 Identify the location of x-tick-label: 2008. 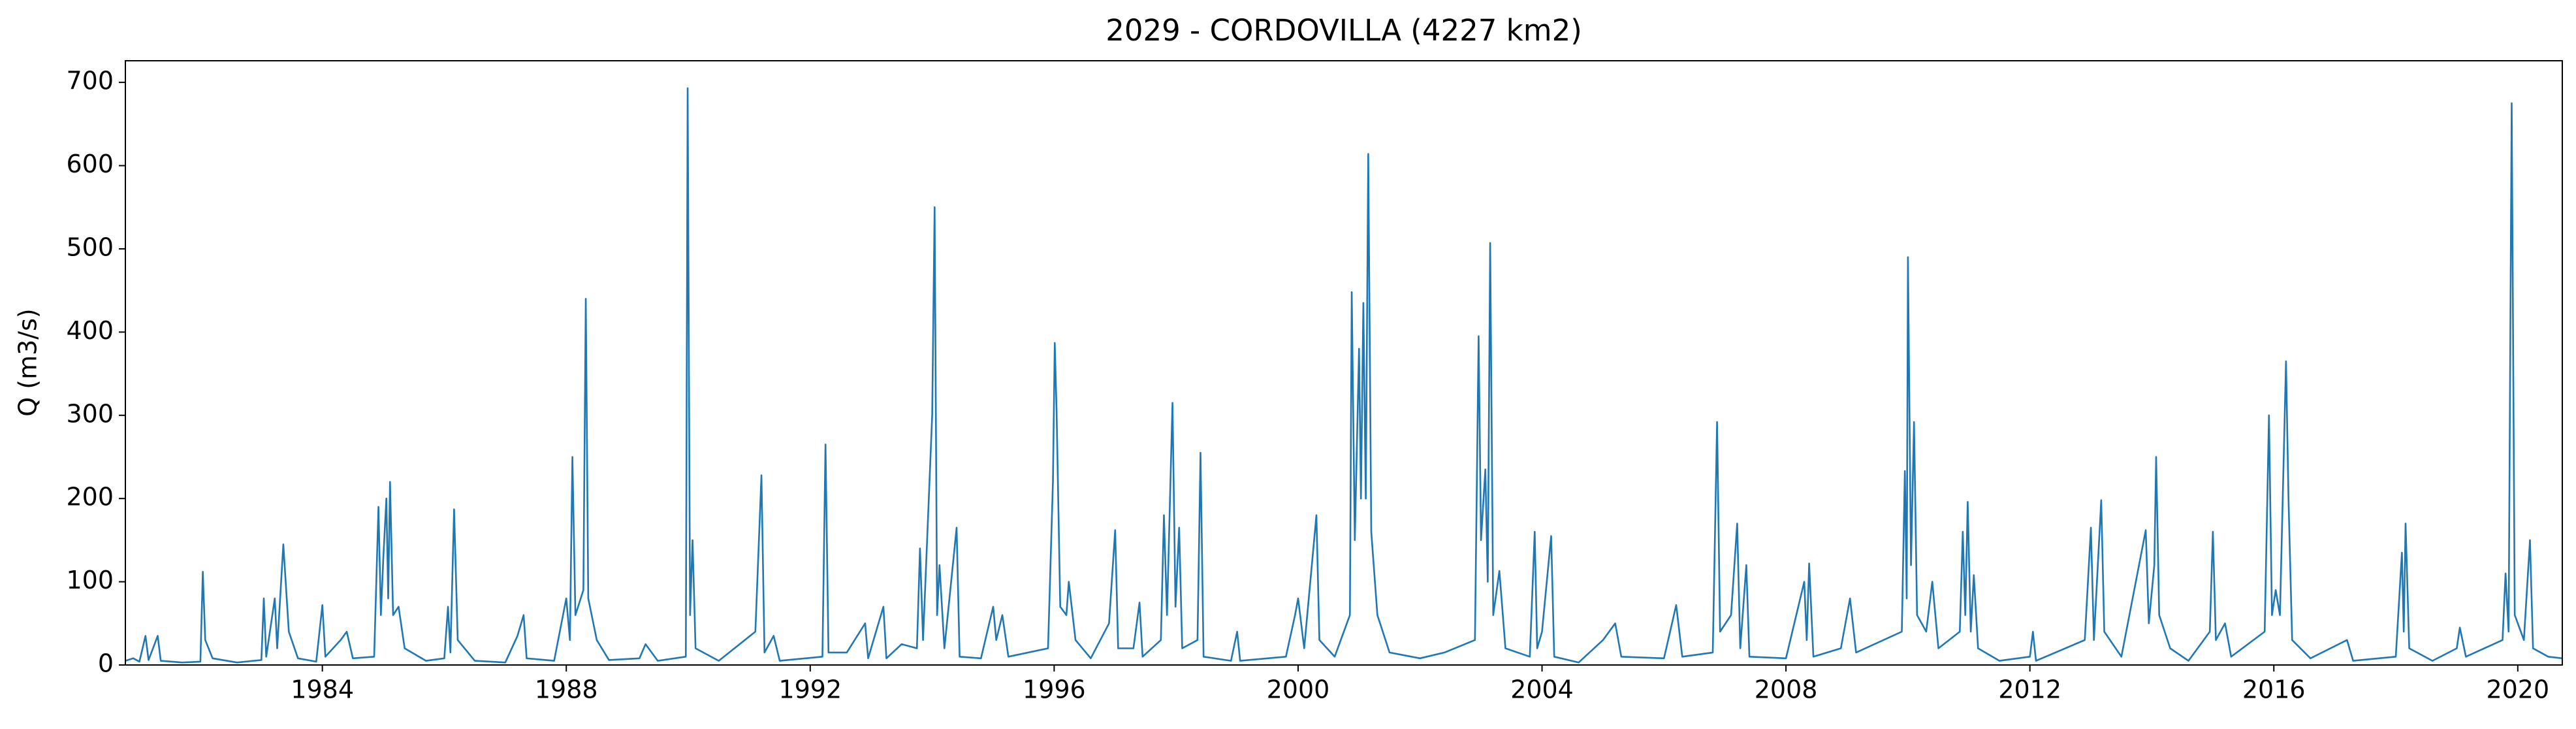
(1787, 689).